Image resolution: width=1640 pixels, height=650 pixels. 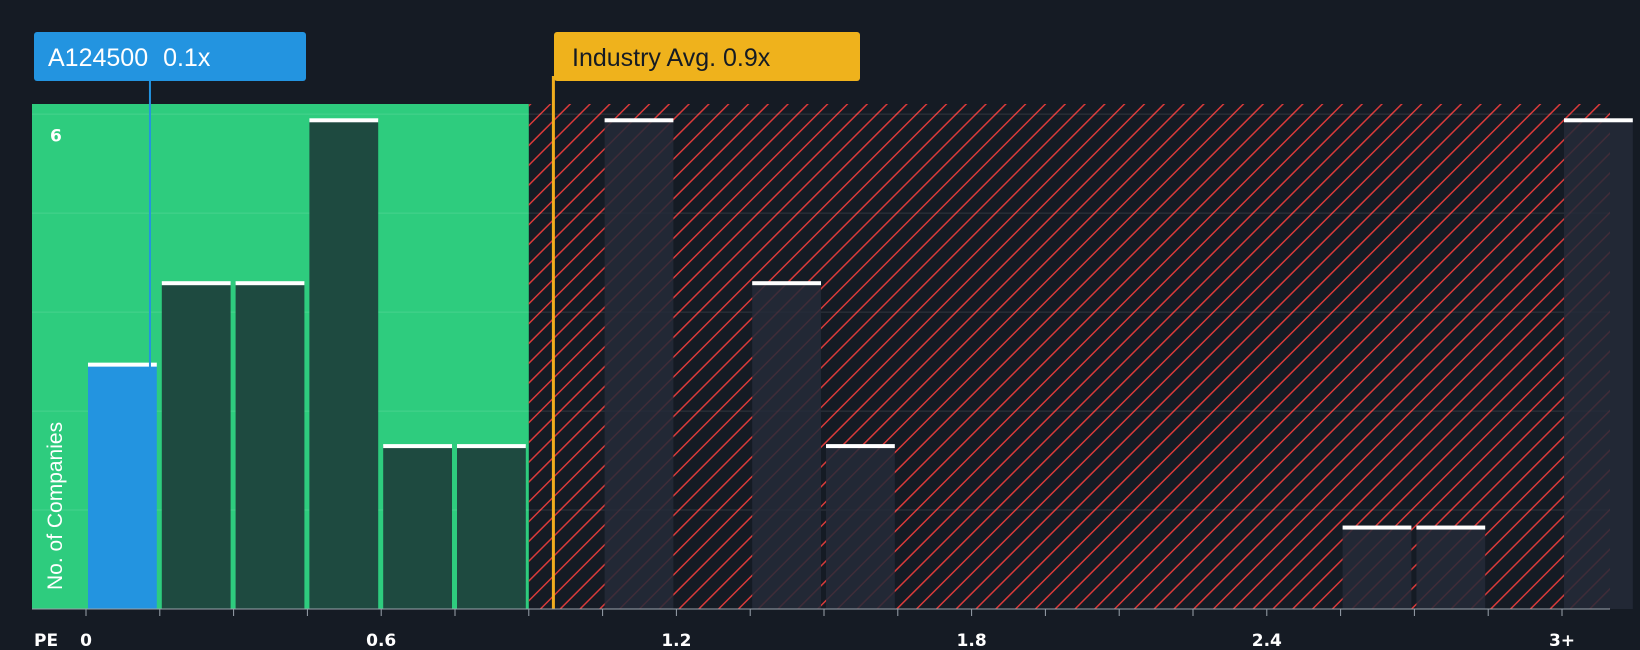 I want to click on company-callout-box, so click(x=170, y=56).